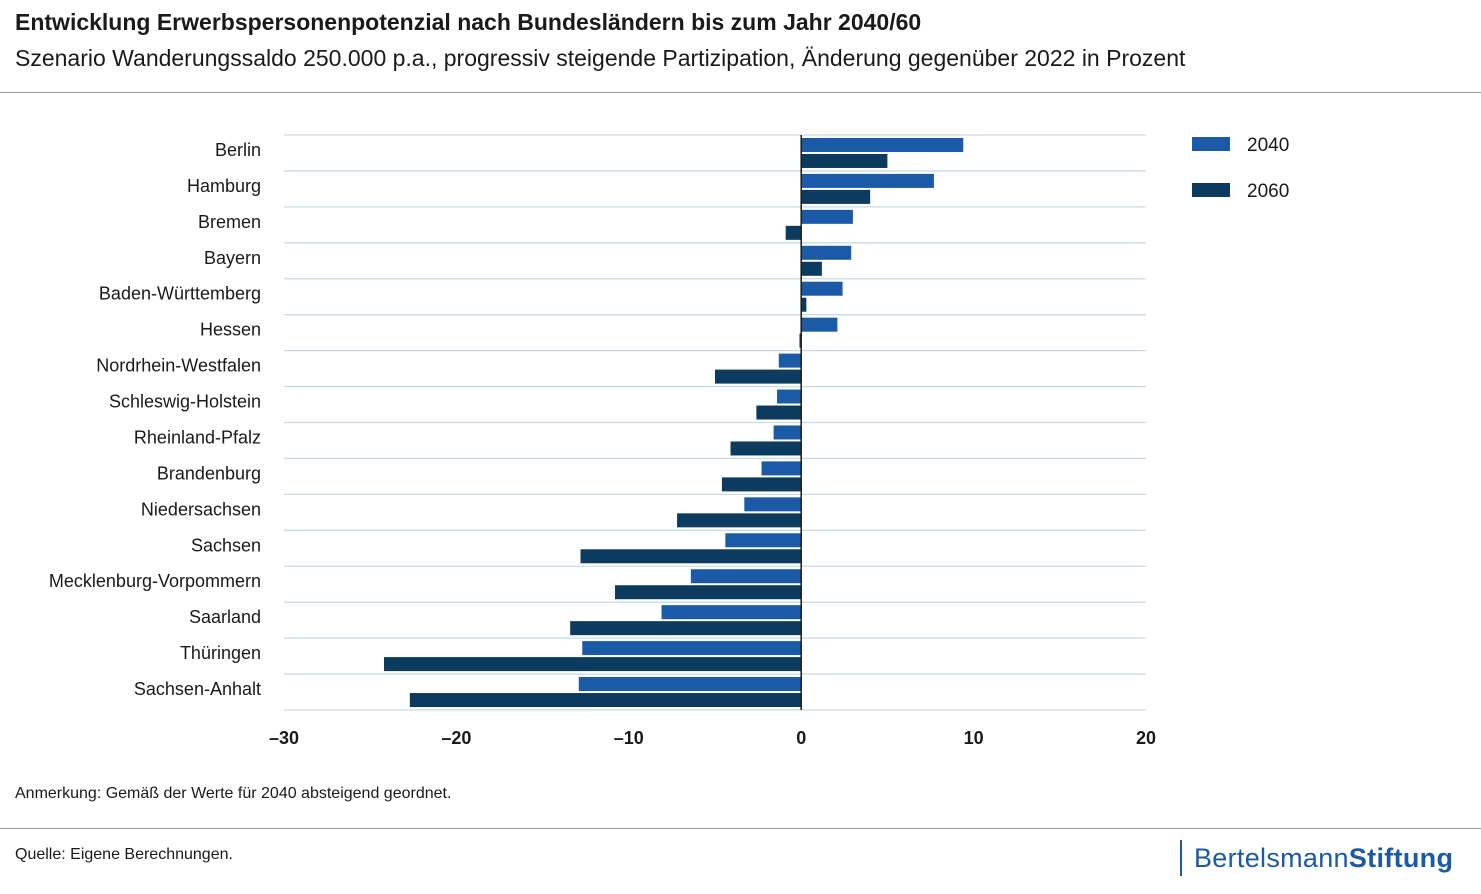 The image size is (1481, 894). Describe the element at coordinates (185, 402) in the screenshot. I see `category-label: Schleswig-Holstein` at that location.